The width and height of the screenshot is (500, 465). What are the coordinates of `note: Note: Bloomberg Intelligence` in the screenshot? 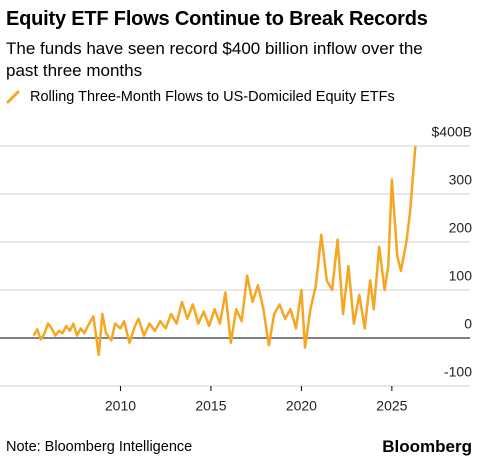 It's located at (99, 447).